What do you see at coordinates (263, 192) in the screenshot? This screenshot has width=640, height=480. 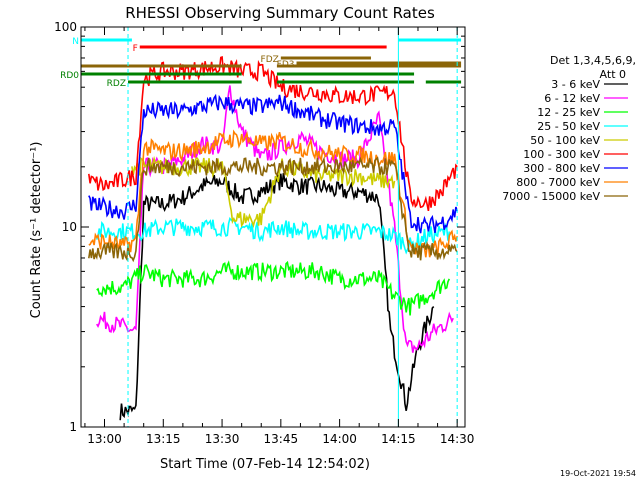 I see `series-line-50-100-kev` at bounding box center [263, 192].